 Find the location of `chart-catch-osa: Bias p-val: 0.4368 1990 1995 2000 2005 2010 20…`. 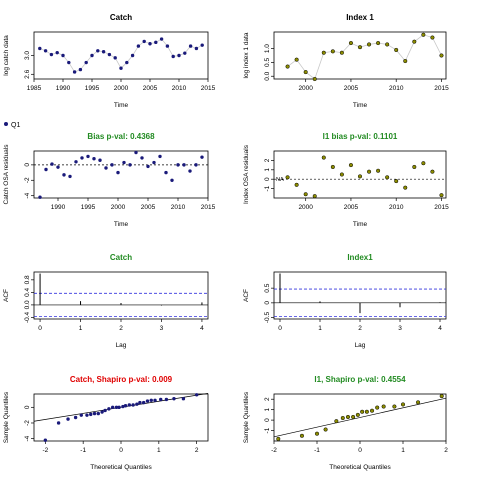

chart-catch-osa: Bias p-val: 0.4368 1990 1995 2000 2005 2010 20… is located at coordinates (109, 180).